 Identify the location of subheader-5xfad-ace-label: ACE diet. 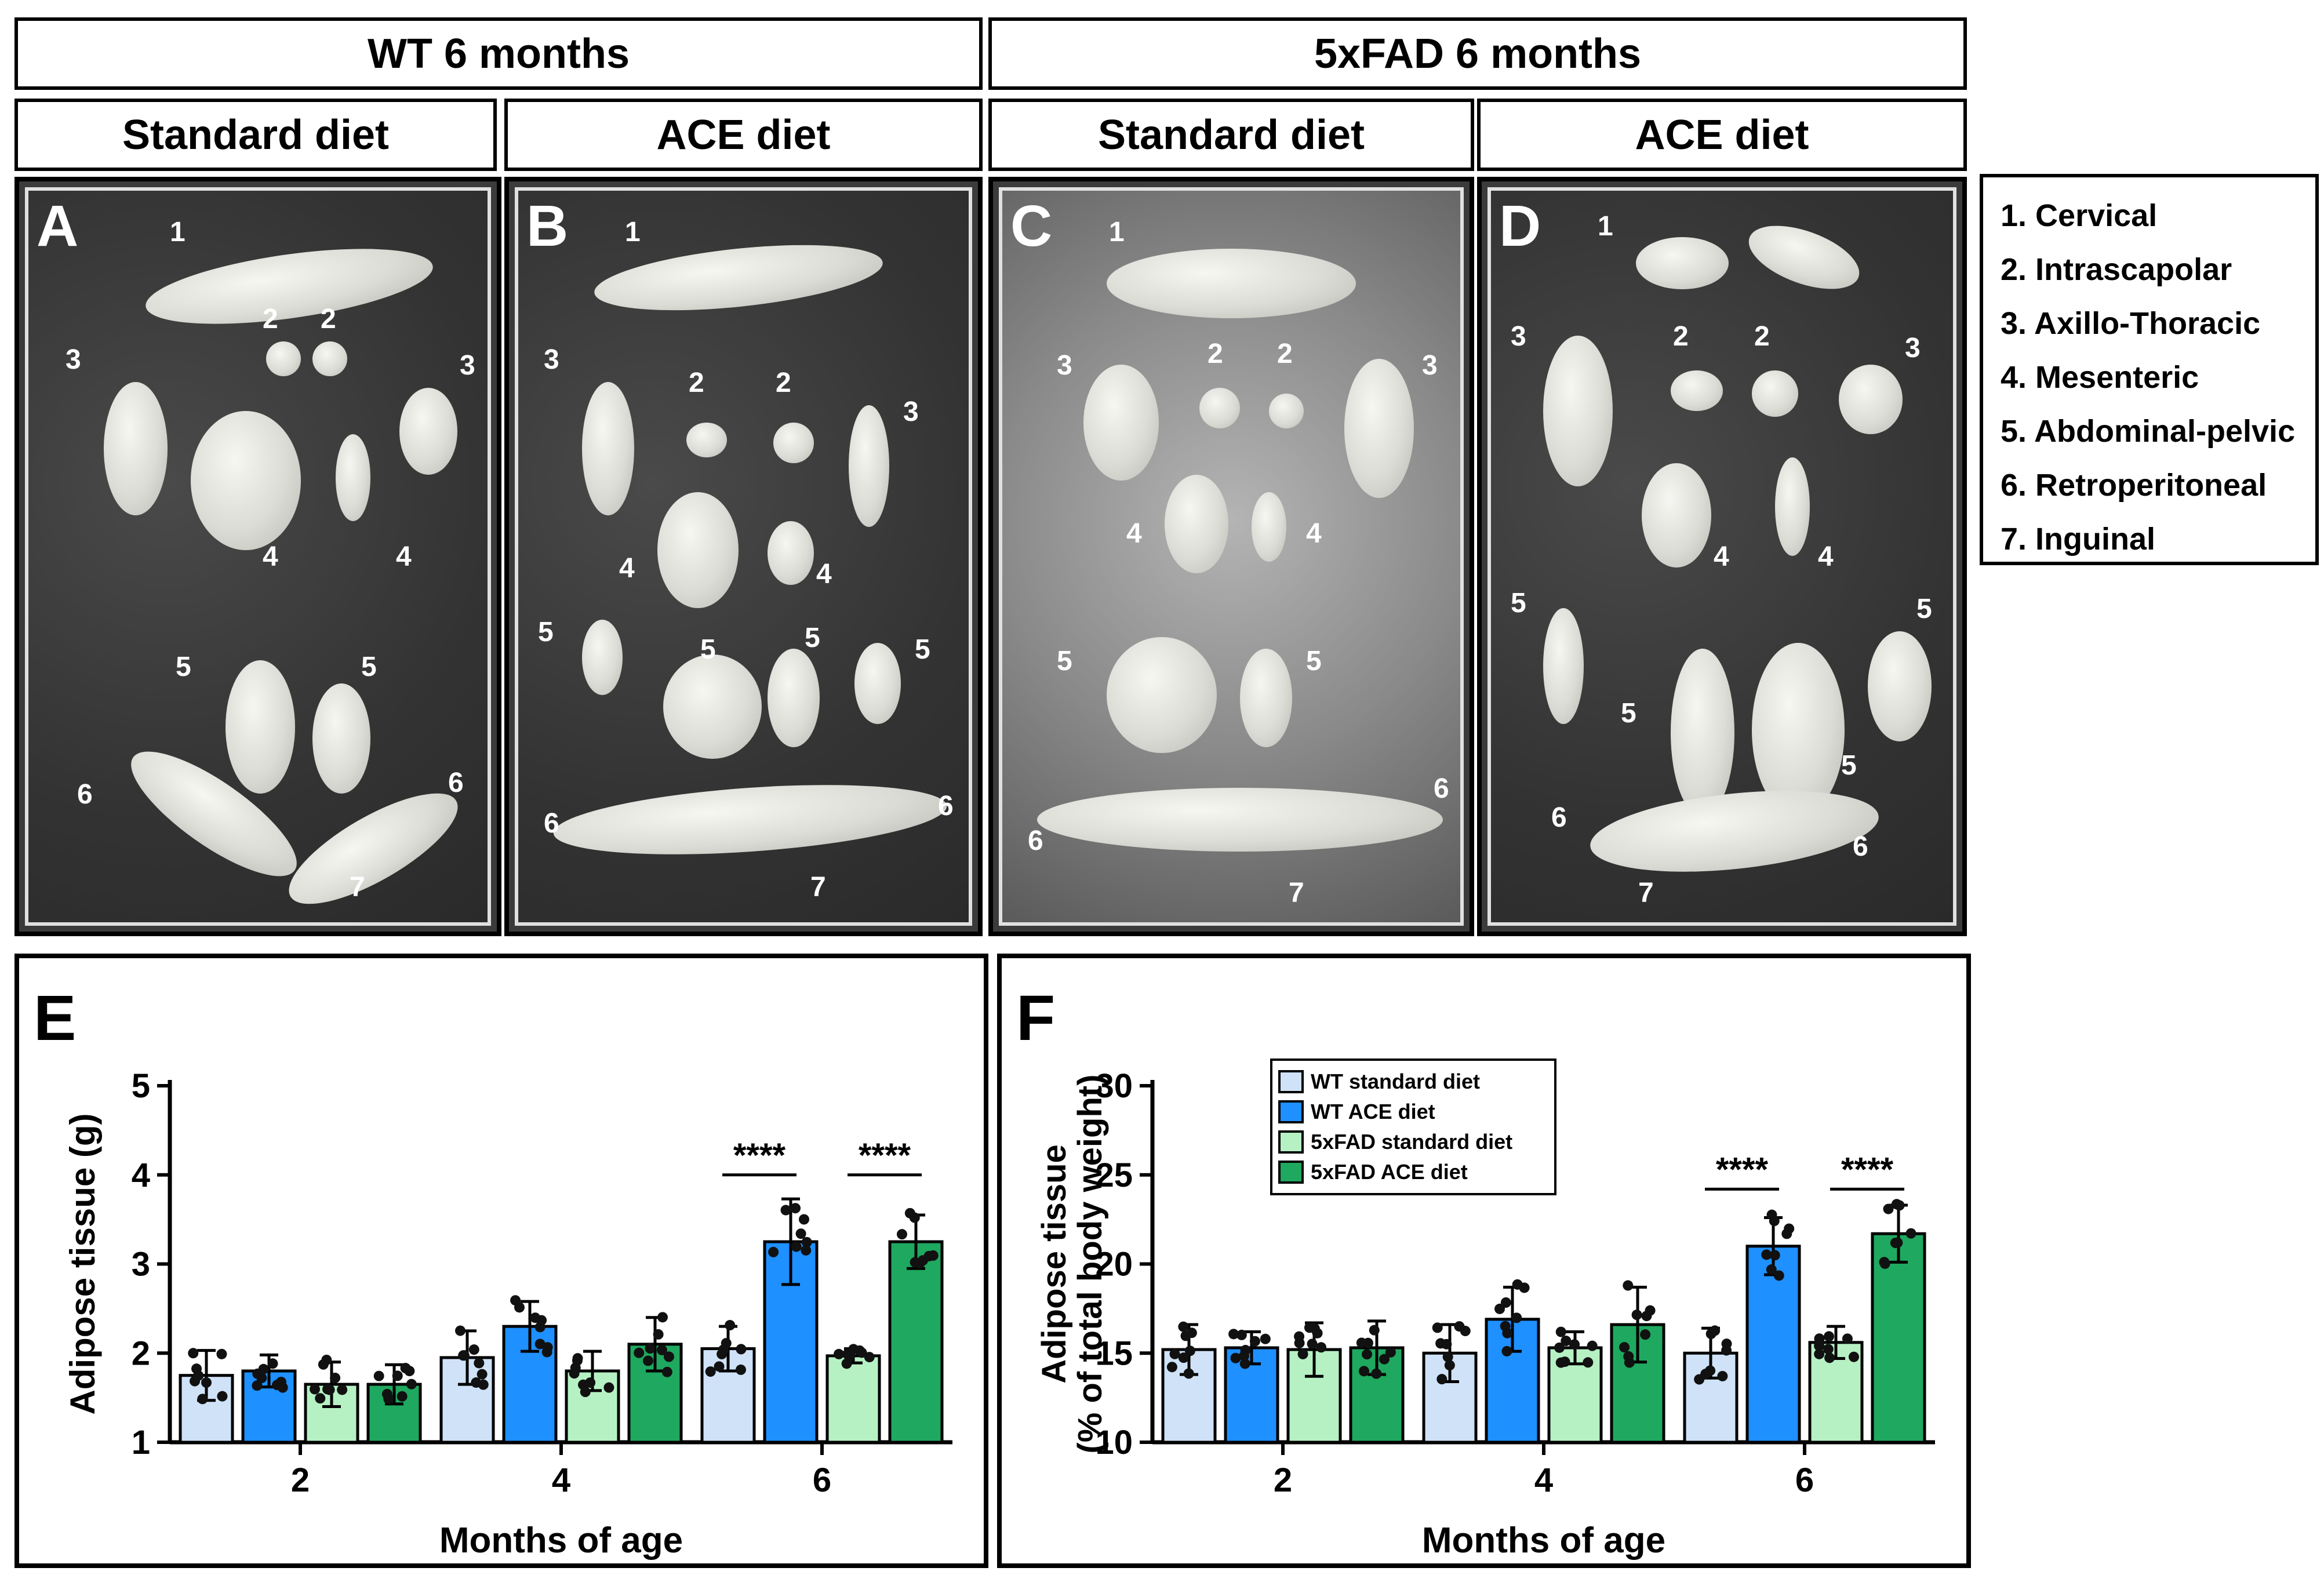
(1722, 134).